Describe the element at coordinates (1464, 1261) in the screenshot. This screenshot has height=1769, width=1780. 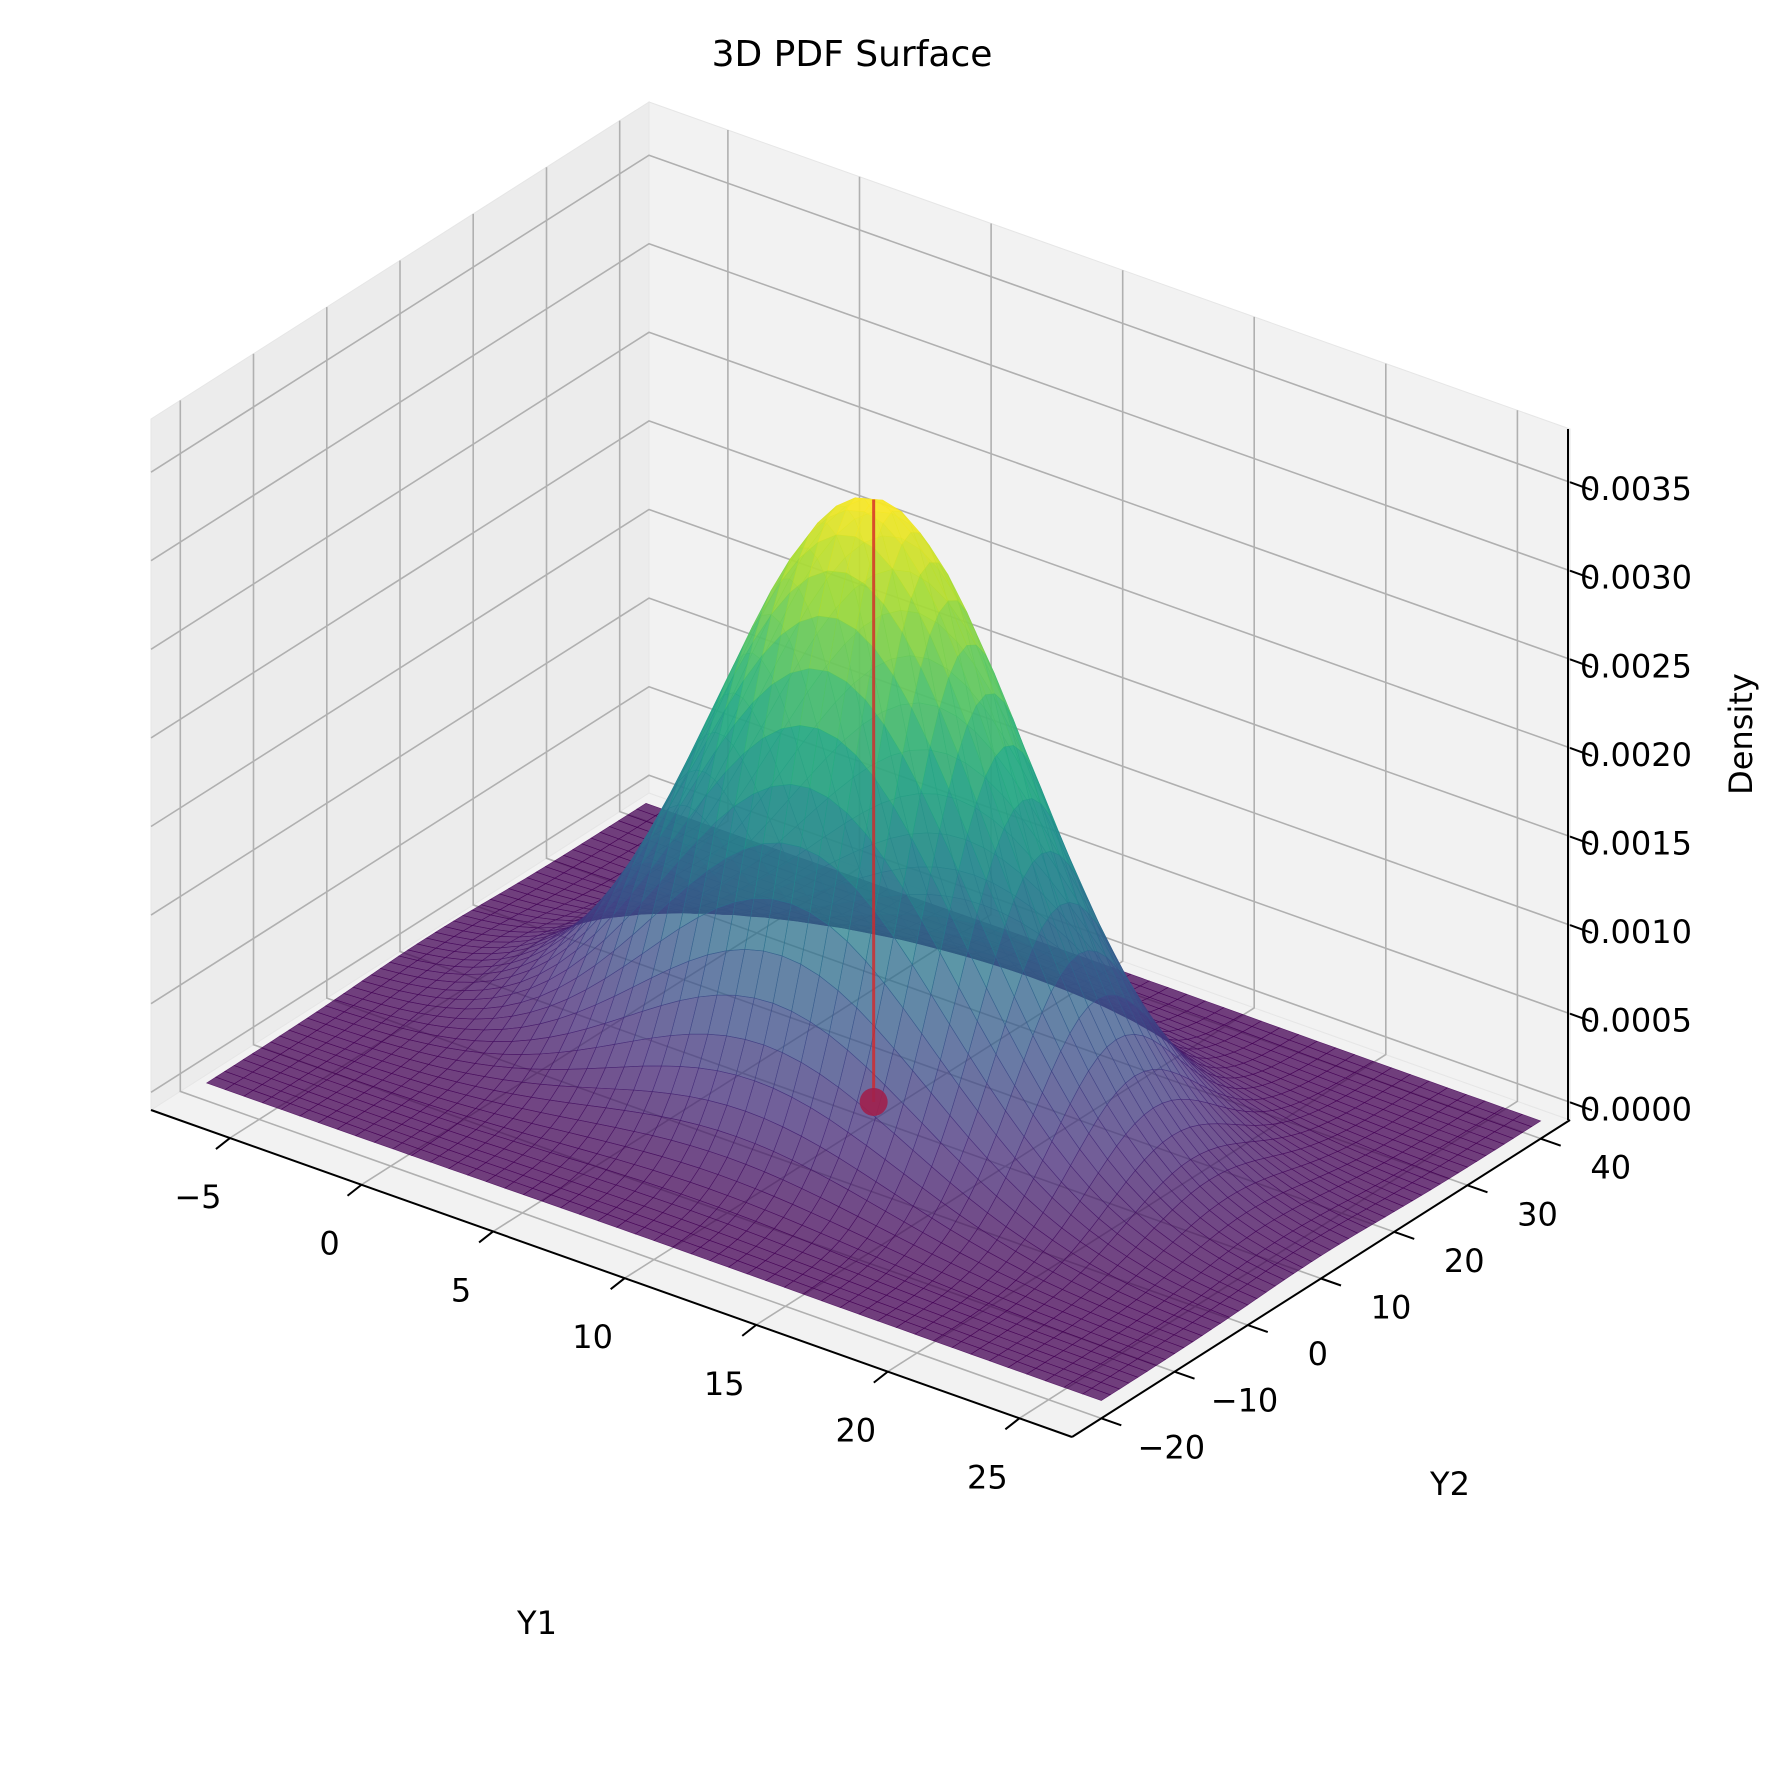
I see `y-tick-label: 20` at that location.